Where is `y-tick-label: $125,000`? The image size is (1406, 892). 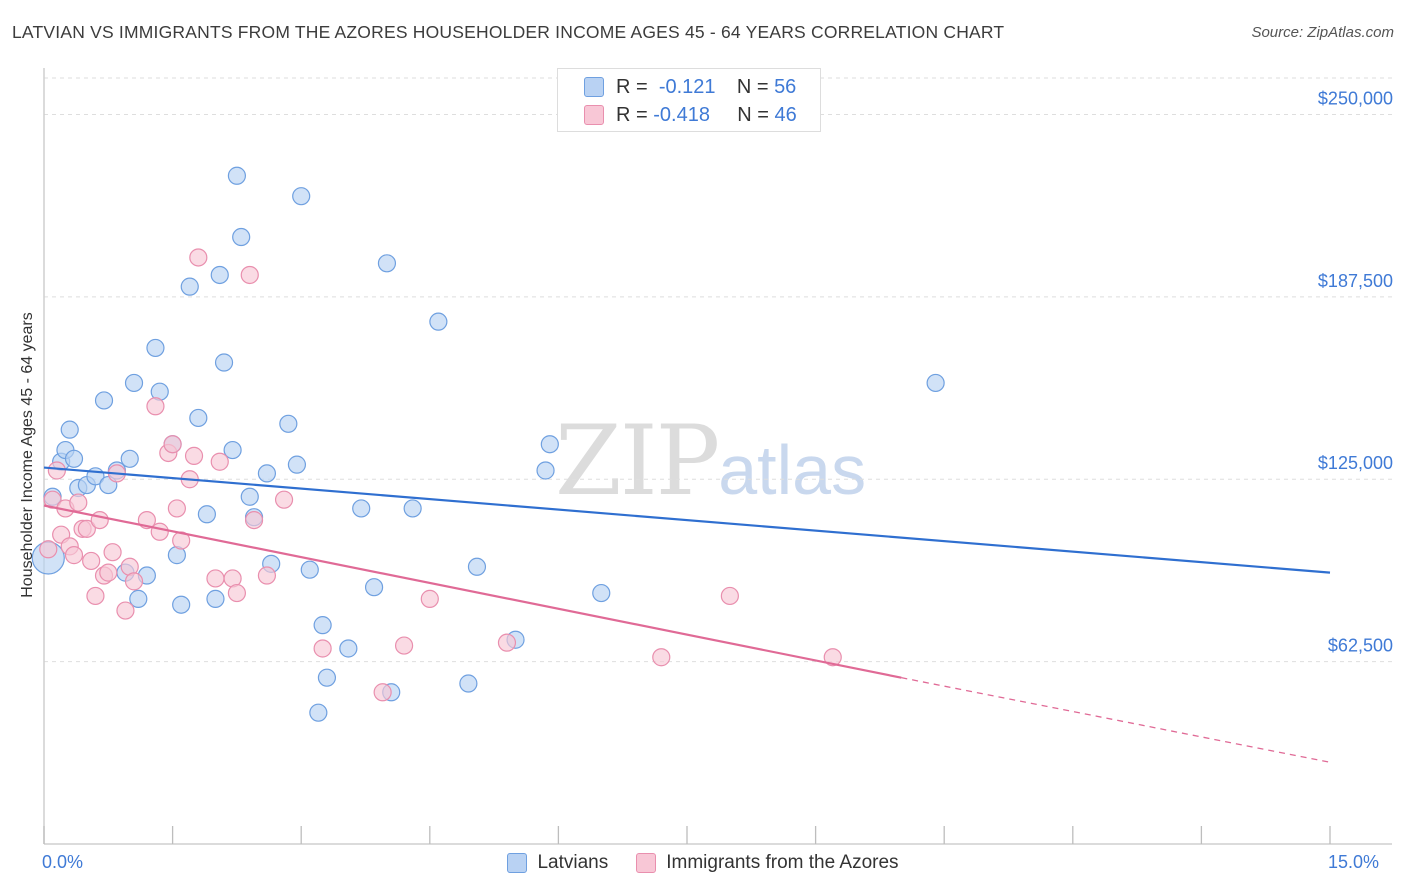 y-tick-label: $125,000 is located at coordinates (1355, 463).